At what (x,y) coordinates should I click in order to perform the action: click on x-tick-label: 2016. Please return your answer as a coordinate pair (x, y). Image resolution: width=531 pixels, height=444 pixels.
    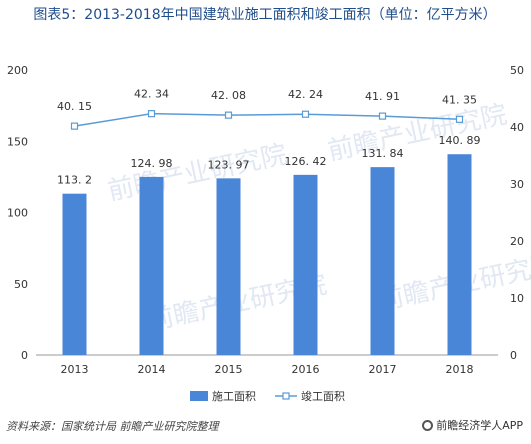
    Looking at the image, I should click on (306, 369).